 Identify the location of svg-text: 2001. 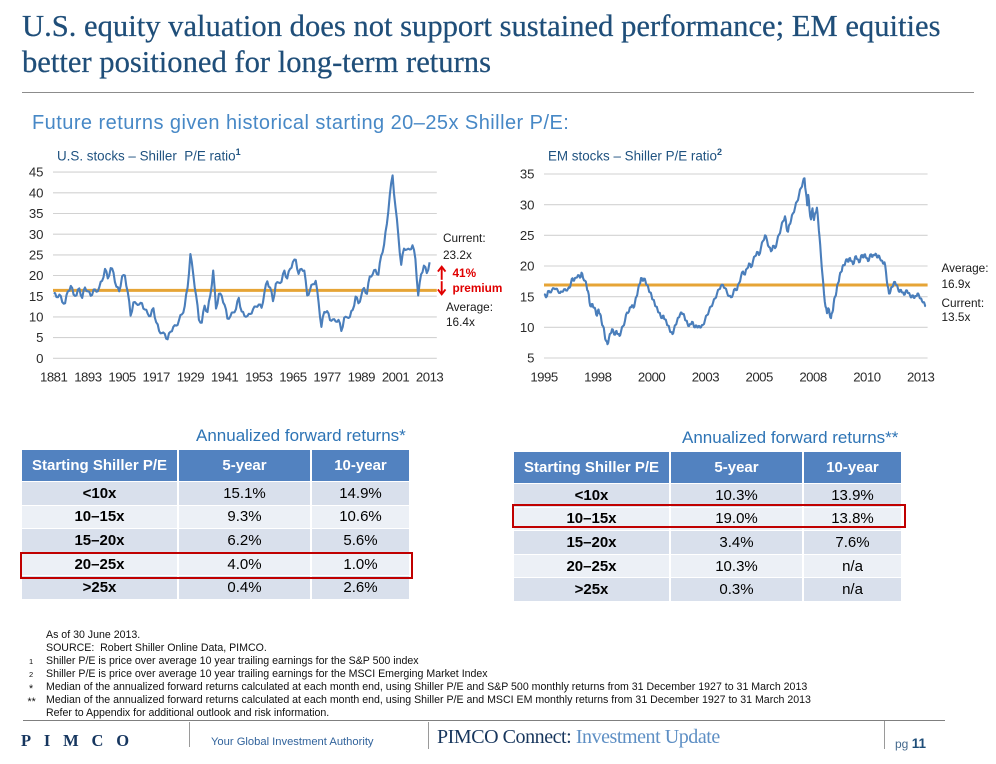
(396, 377).